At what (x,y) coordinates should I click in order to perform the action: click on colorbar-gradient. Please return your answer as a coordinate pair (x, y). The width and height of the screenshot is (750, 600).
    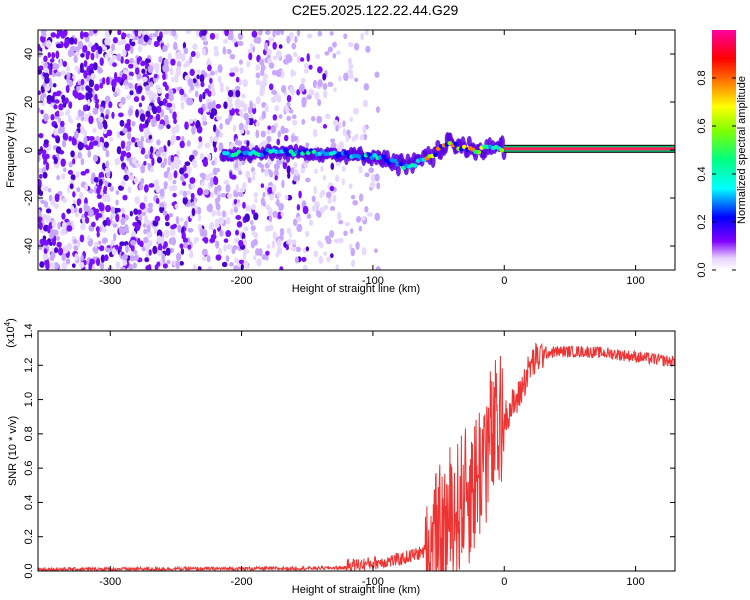
    Looking at the image, I should click on (724, 150).